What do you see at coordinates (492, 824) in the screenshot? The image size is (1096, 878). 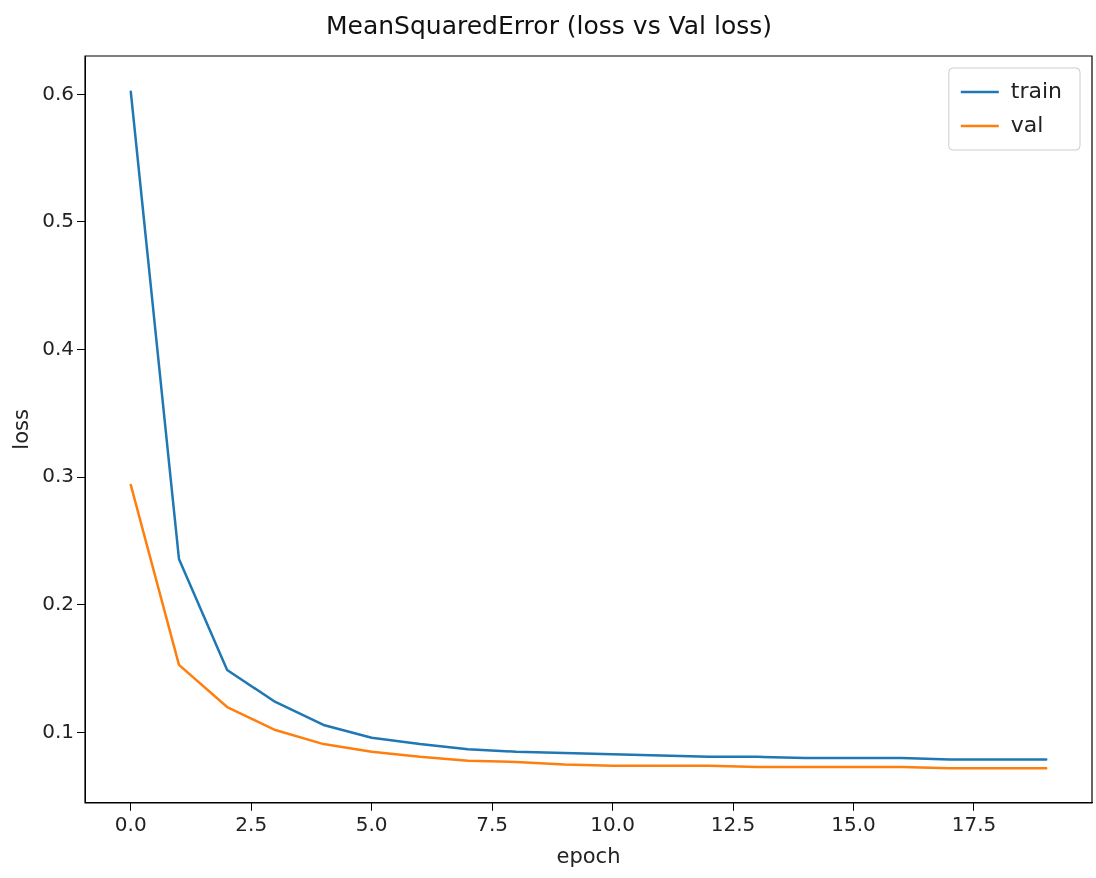 I see `x-tick-label: 7.5` at bounding box center [492, 824].